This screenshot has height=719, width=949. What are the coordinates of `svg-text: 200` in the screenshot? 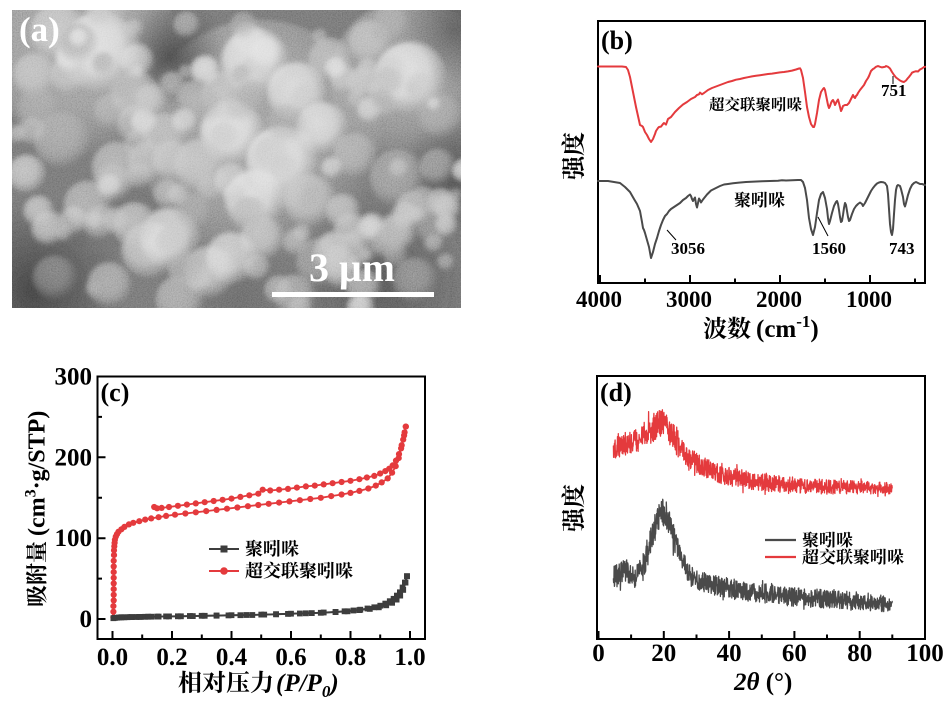 It's located at (74, 457).